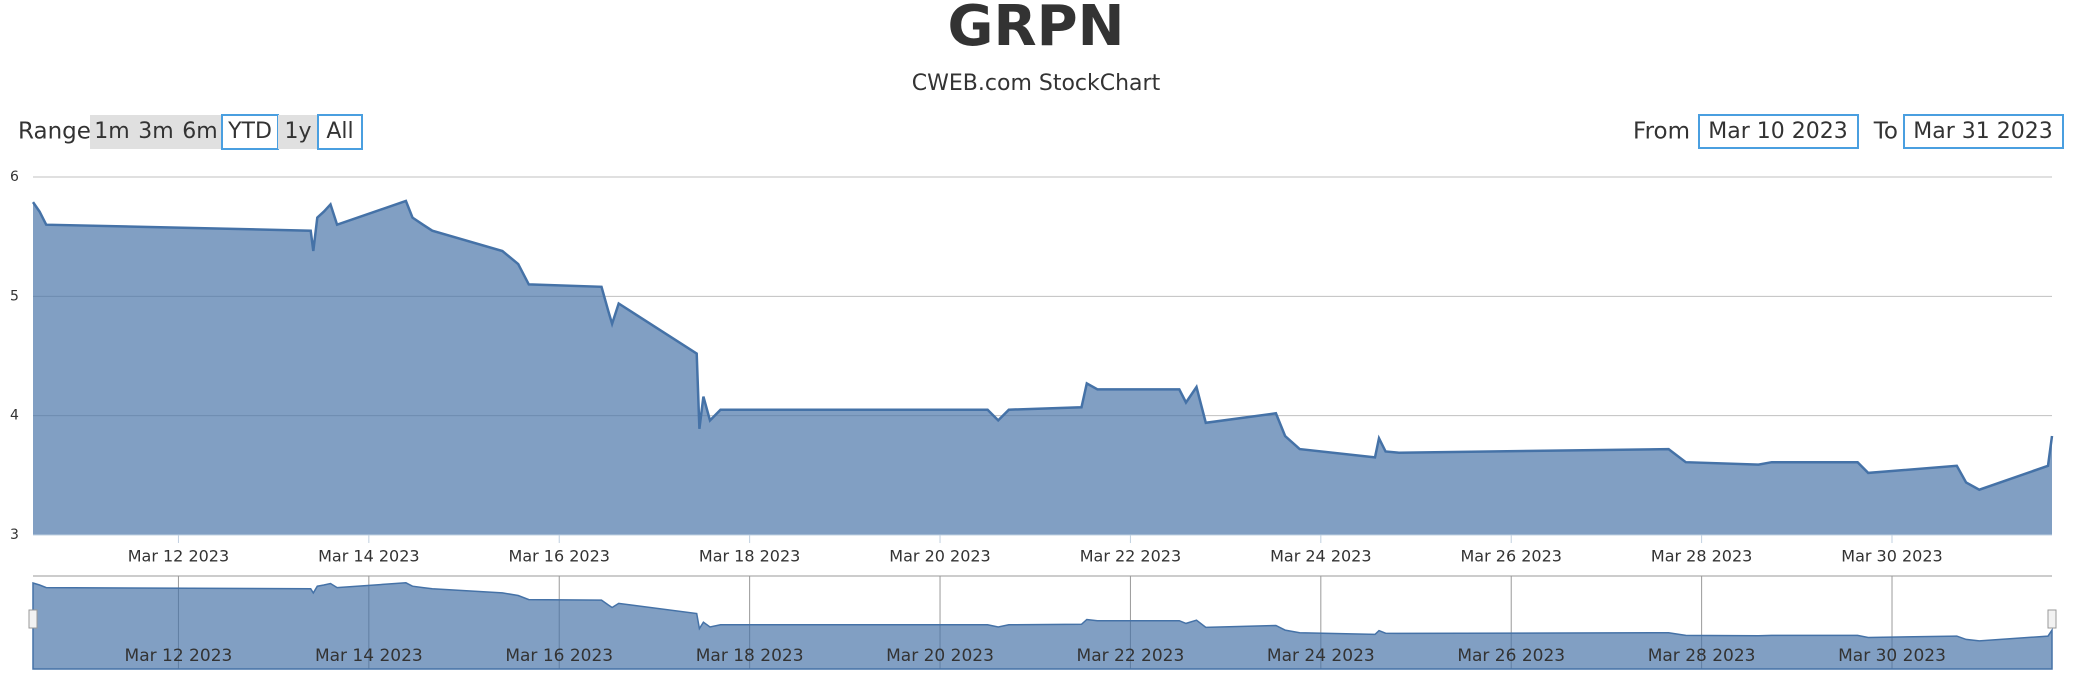 The width and height of the screenshot is (2073, 679). I want to click on navigator-label: Mar 12 2023, so click(179, 656).